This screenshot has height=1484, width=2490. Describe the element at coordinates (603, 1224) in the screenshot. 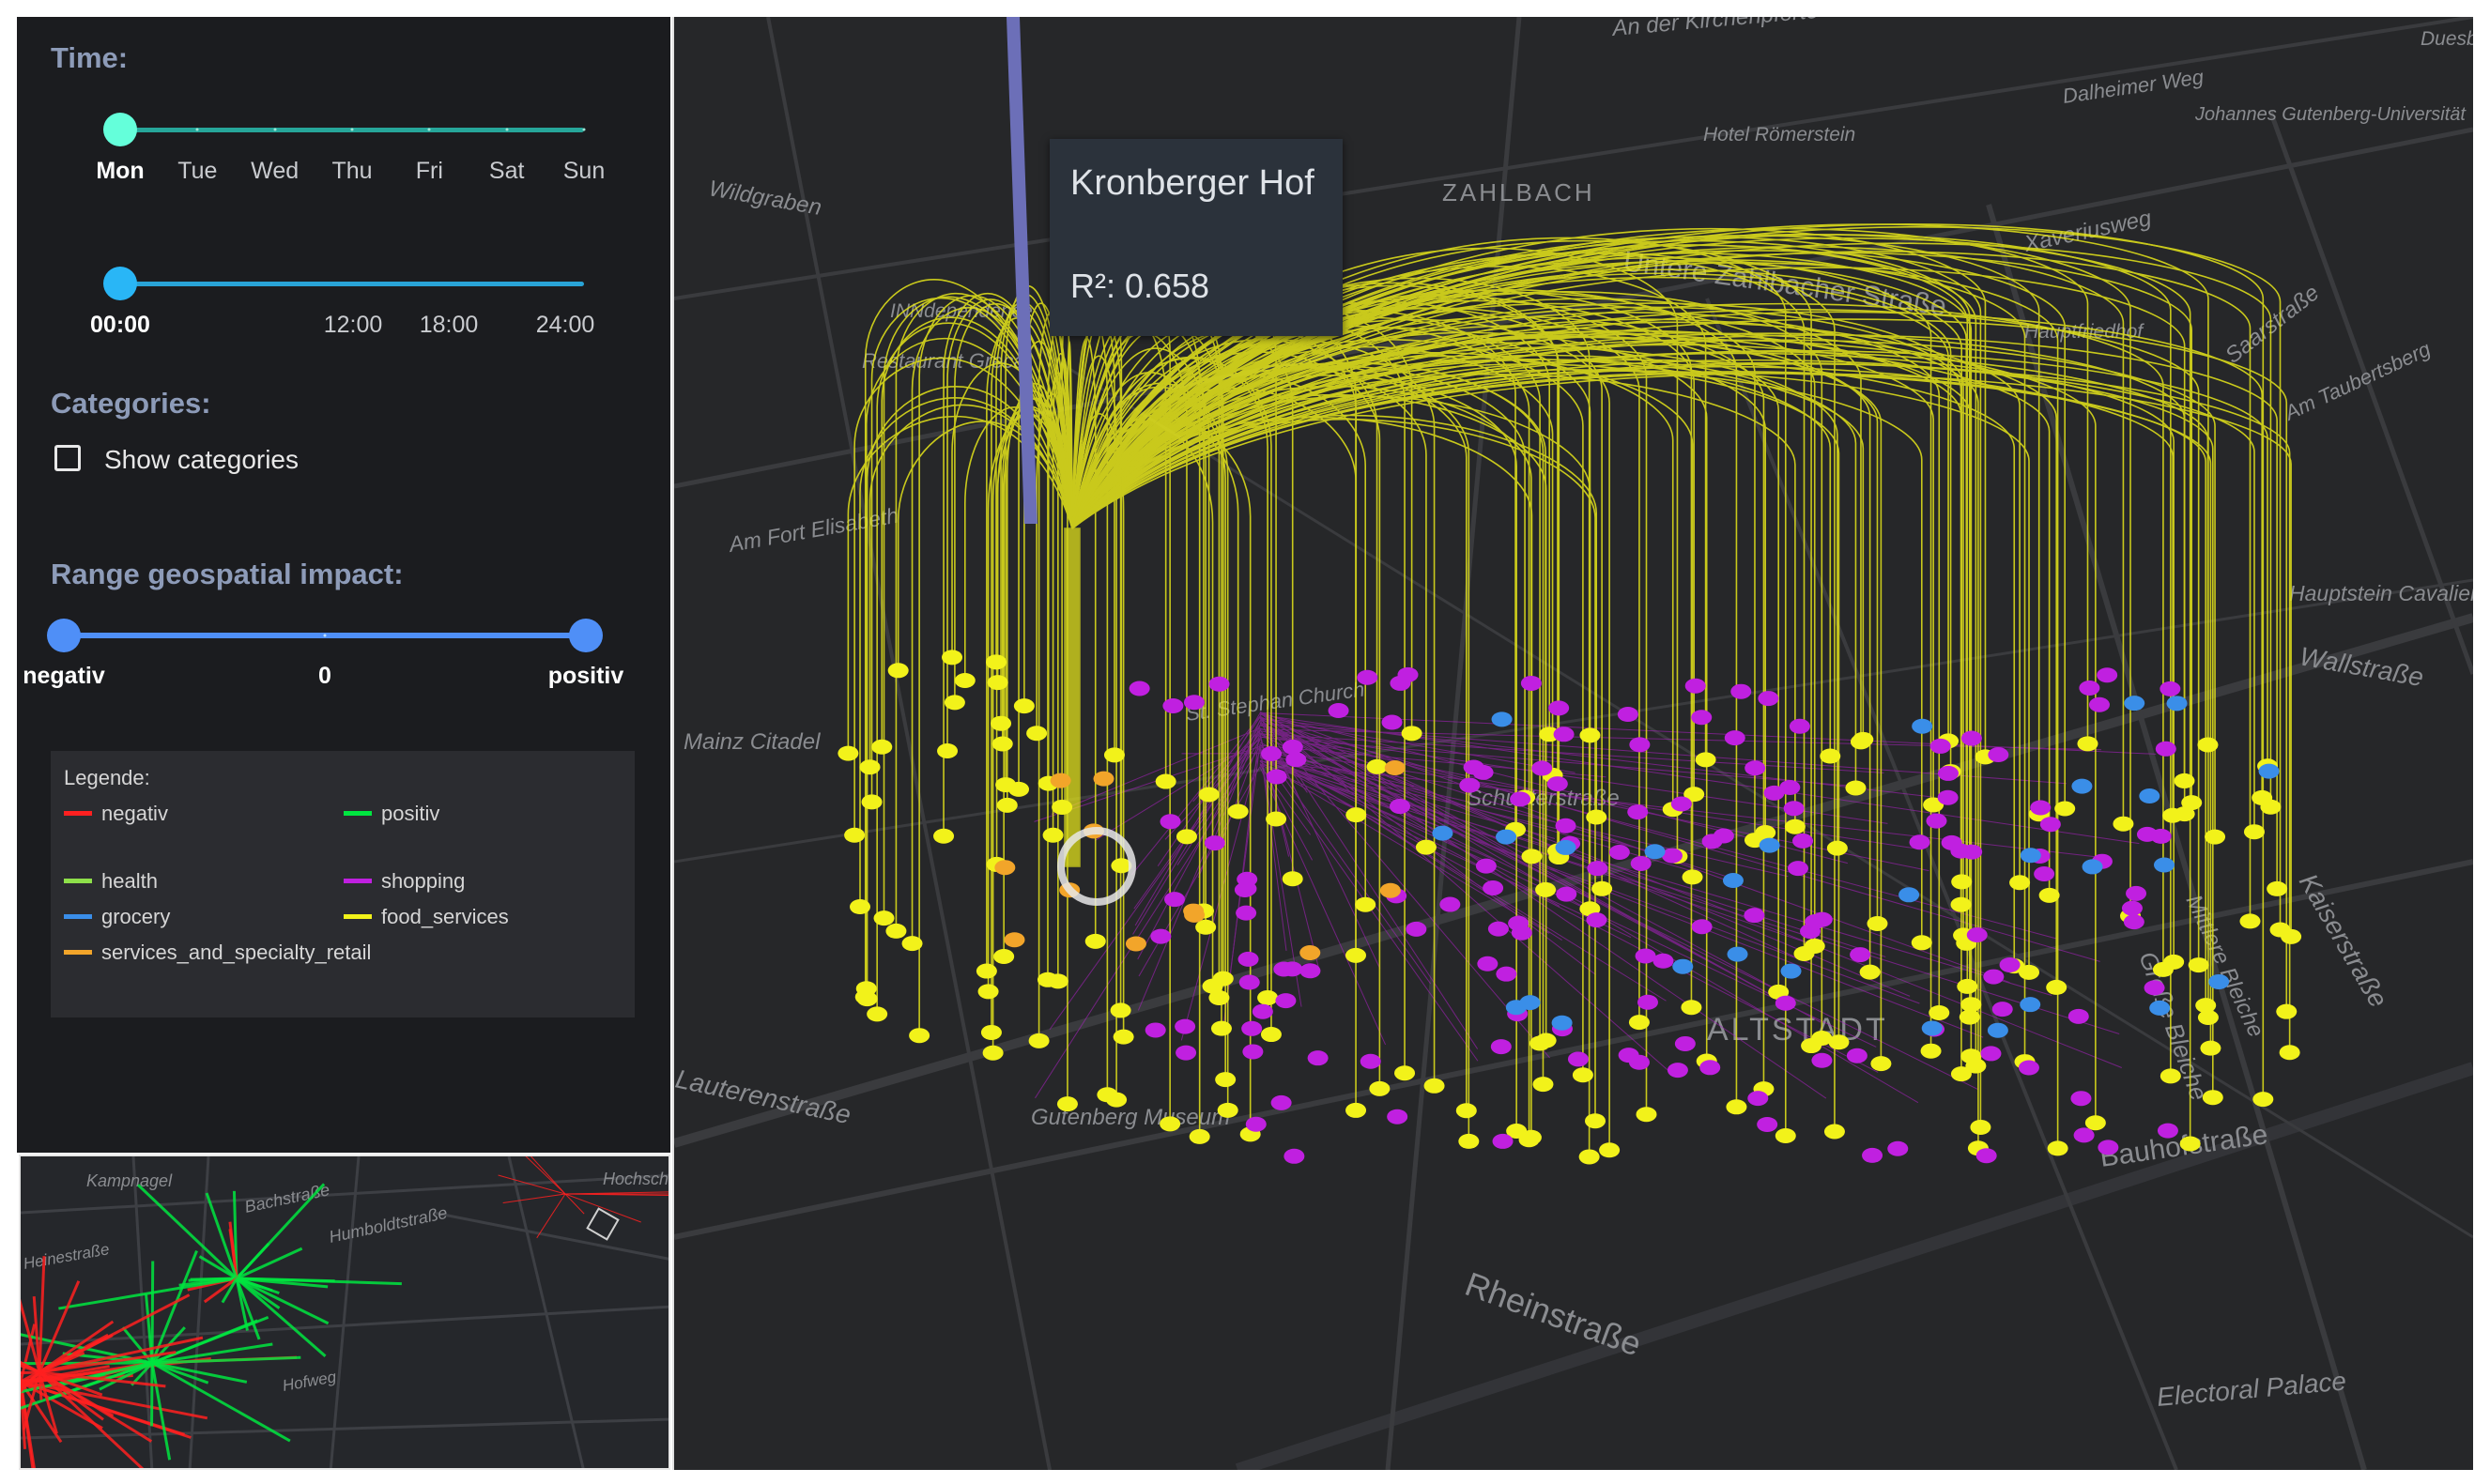

I see `minimap-viewport-marker` at that location.